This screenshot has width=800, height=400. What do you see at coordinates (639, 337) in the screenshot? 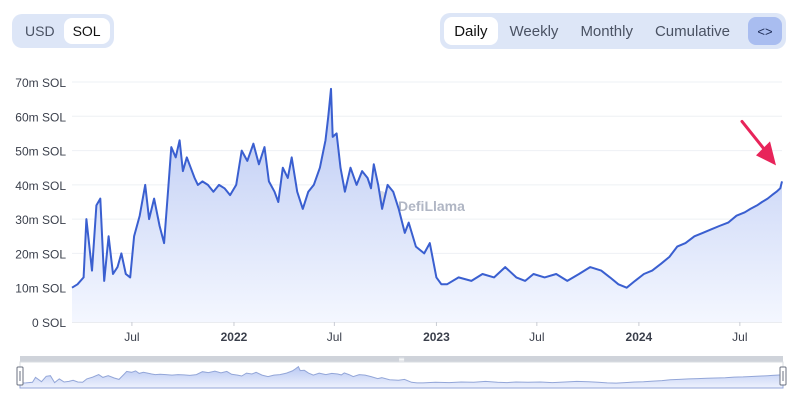
I see `x-tick-label: 2024` at bounding box center [639, 337].